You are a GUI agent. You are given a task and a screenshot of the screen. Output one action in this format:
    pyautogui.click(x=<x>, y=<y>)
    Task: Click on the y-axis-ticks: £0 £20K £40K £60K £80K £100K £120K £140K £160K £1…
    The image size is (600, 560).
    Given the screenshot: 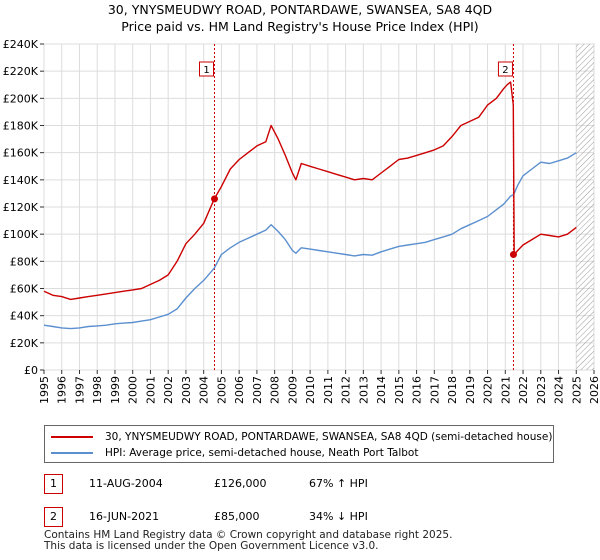 What is the action you would take?
    pyautogui.click(x=23, y=207)
    